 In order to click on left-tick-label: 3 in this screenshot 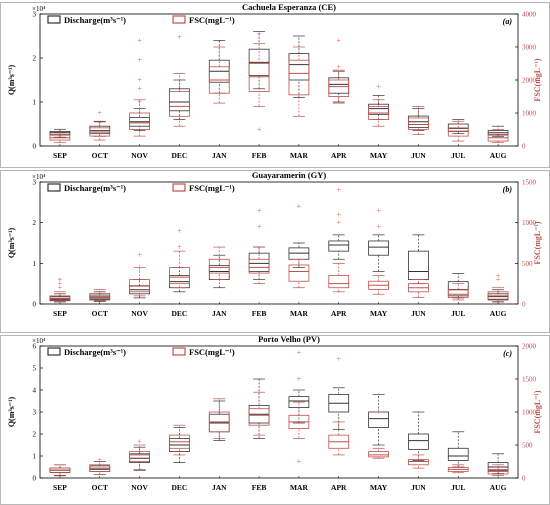, I will do `click(35, 183)`.